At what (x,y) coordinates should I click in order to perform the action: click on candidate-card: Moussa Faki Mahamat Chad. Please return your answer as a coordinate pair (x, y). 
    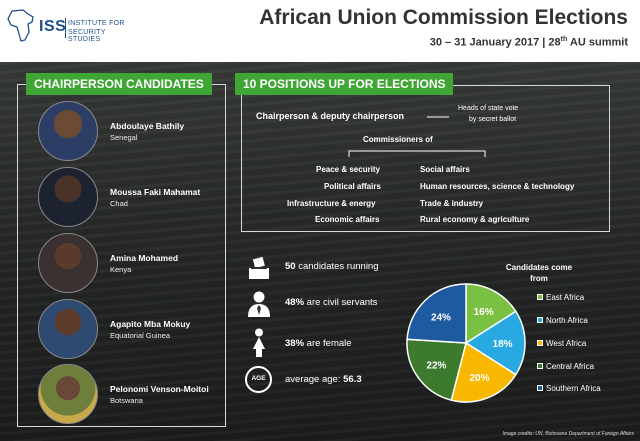
    Looking at the image, I should click on (125, 200).